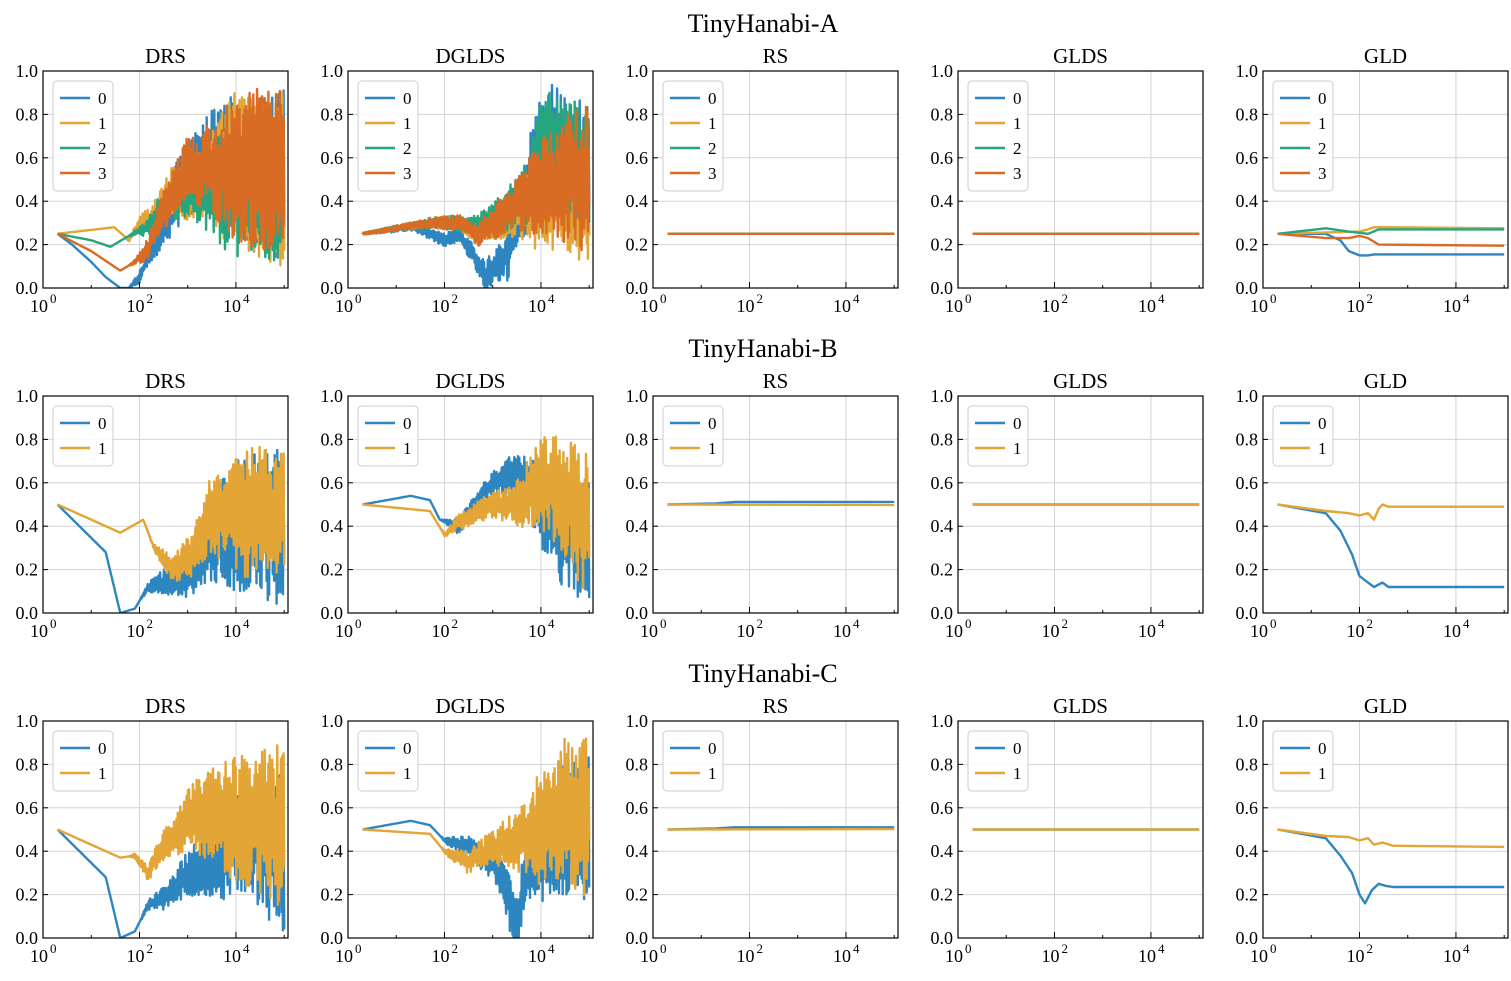 This screenshot has height=981, width=1511. Describe the element at coordinates (470, 56) in the screenshot. I see `panel-title: DGLDS` at that location.